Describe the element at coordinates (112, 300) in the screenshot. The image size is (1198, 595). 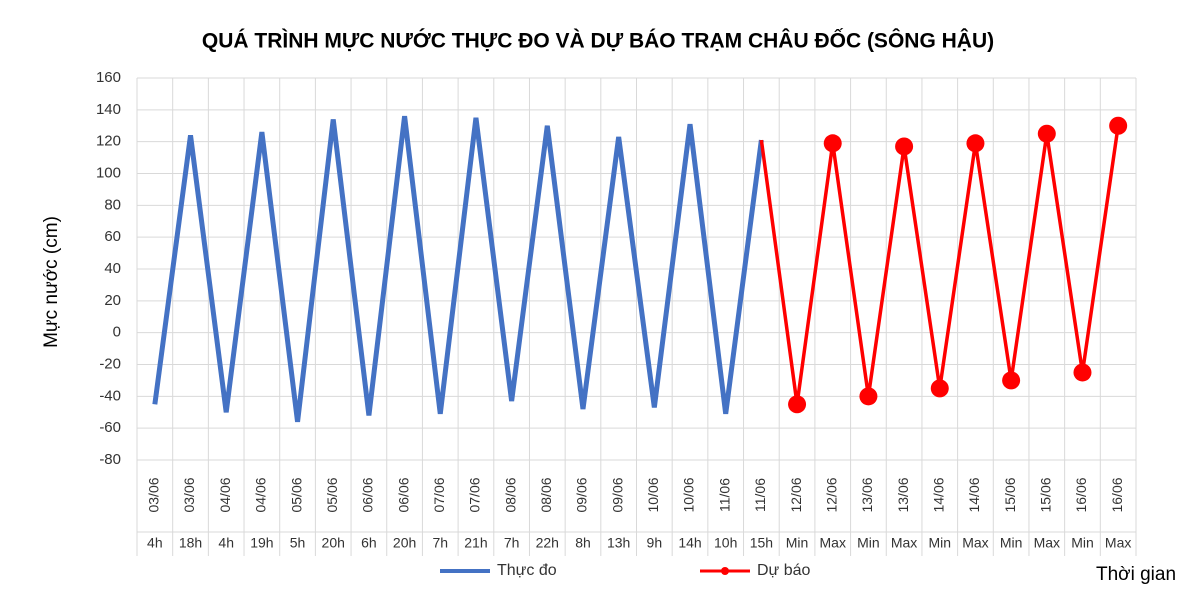
I see `y-tick-label: 20` at that location.